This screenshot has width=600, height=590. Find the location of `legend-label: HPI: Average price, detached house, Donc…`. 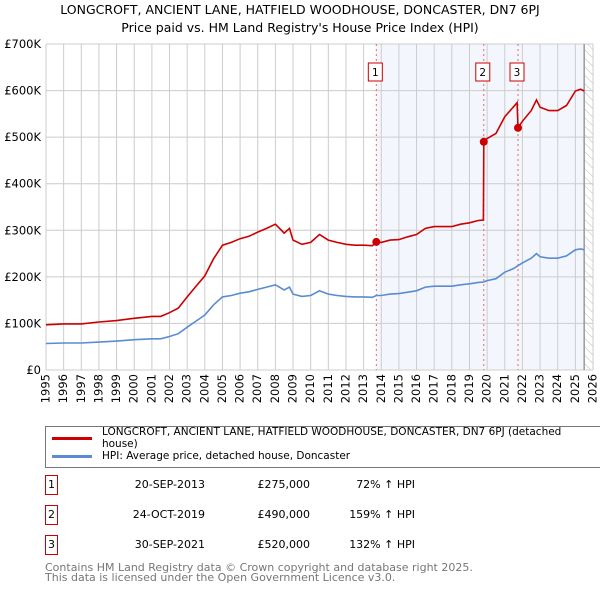

legend-label: HPI: Average price, detached house, Donc… is located at coordinates (226, 456).